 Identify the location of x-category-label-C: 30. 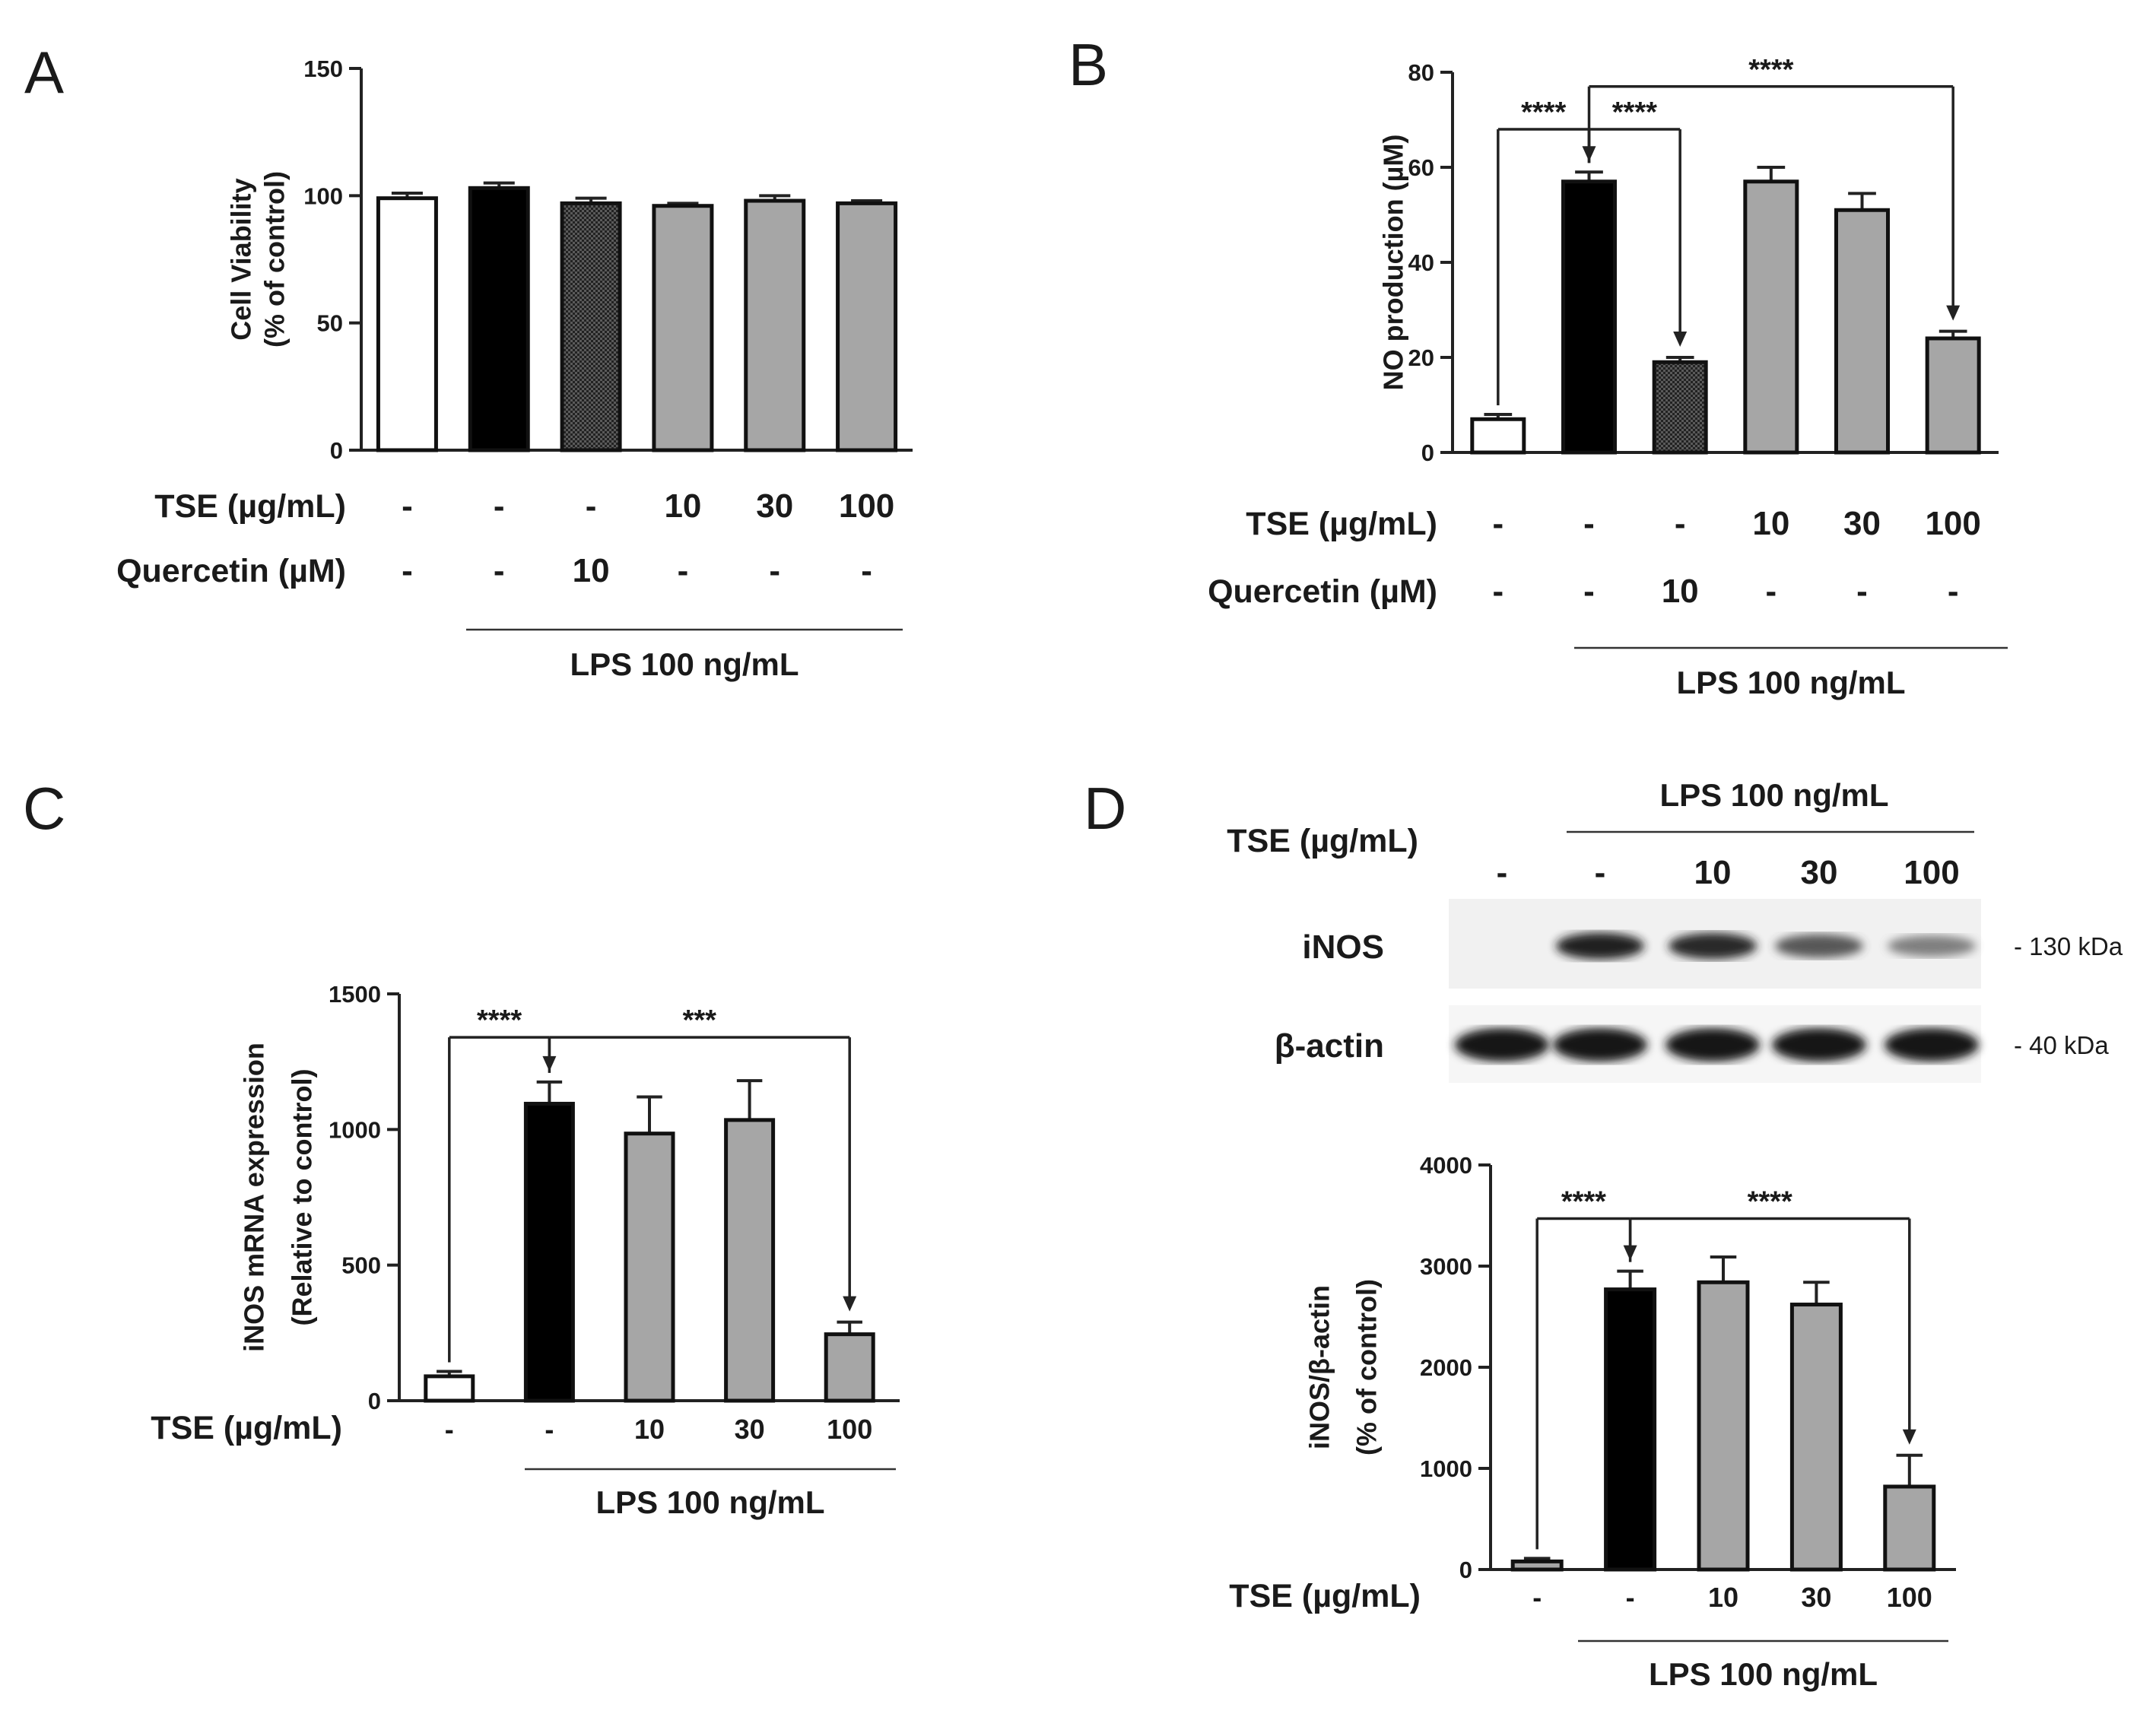
(750, 1429).